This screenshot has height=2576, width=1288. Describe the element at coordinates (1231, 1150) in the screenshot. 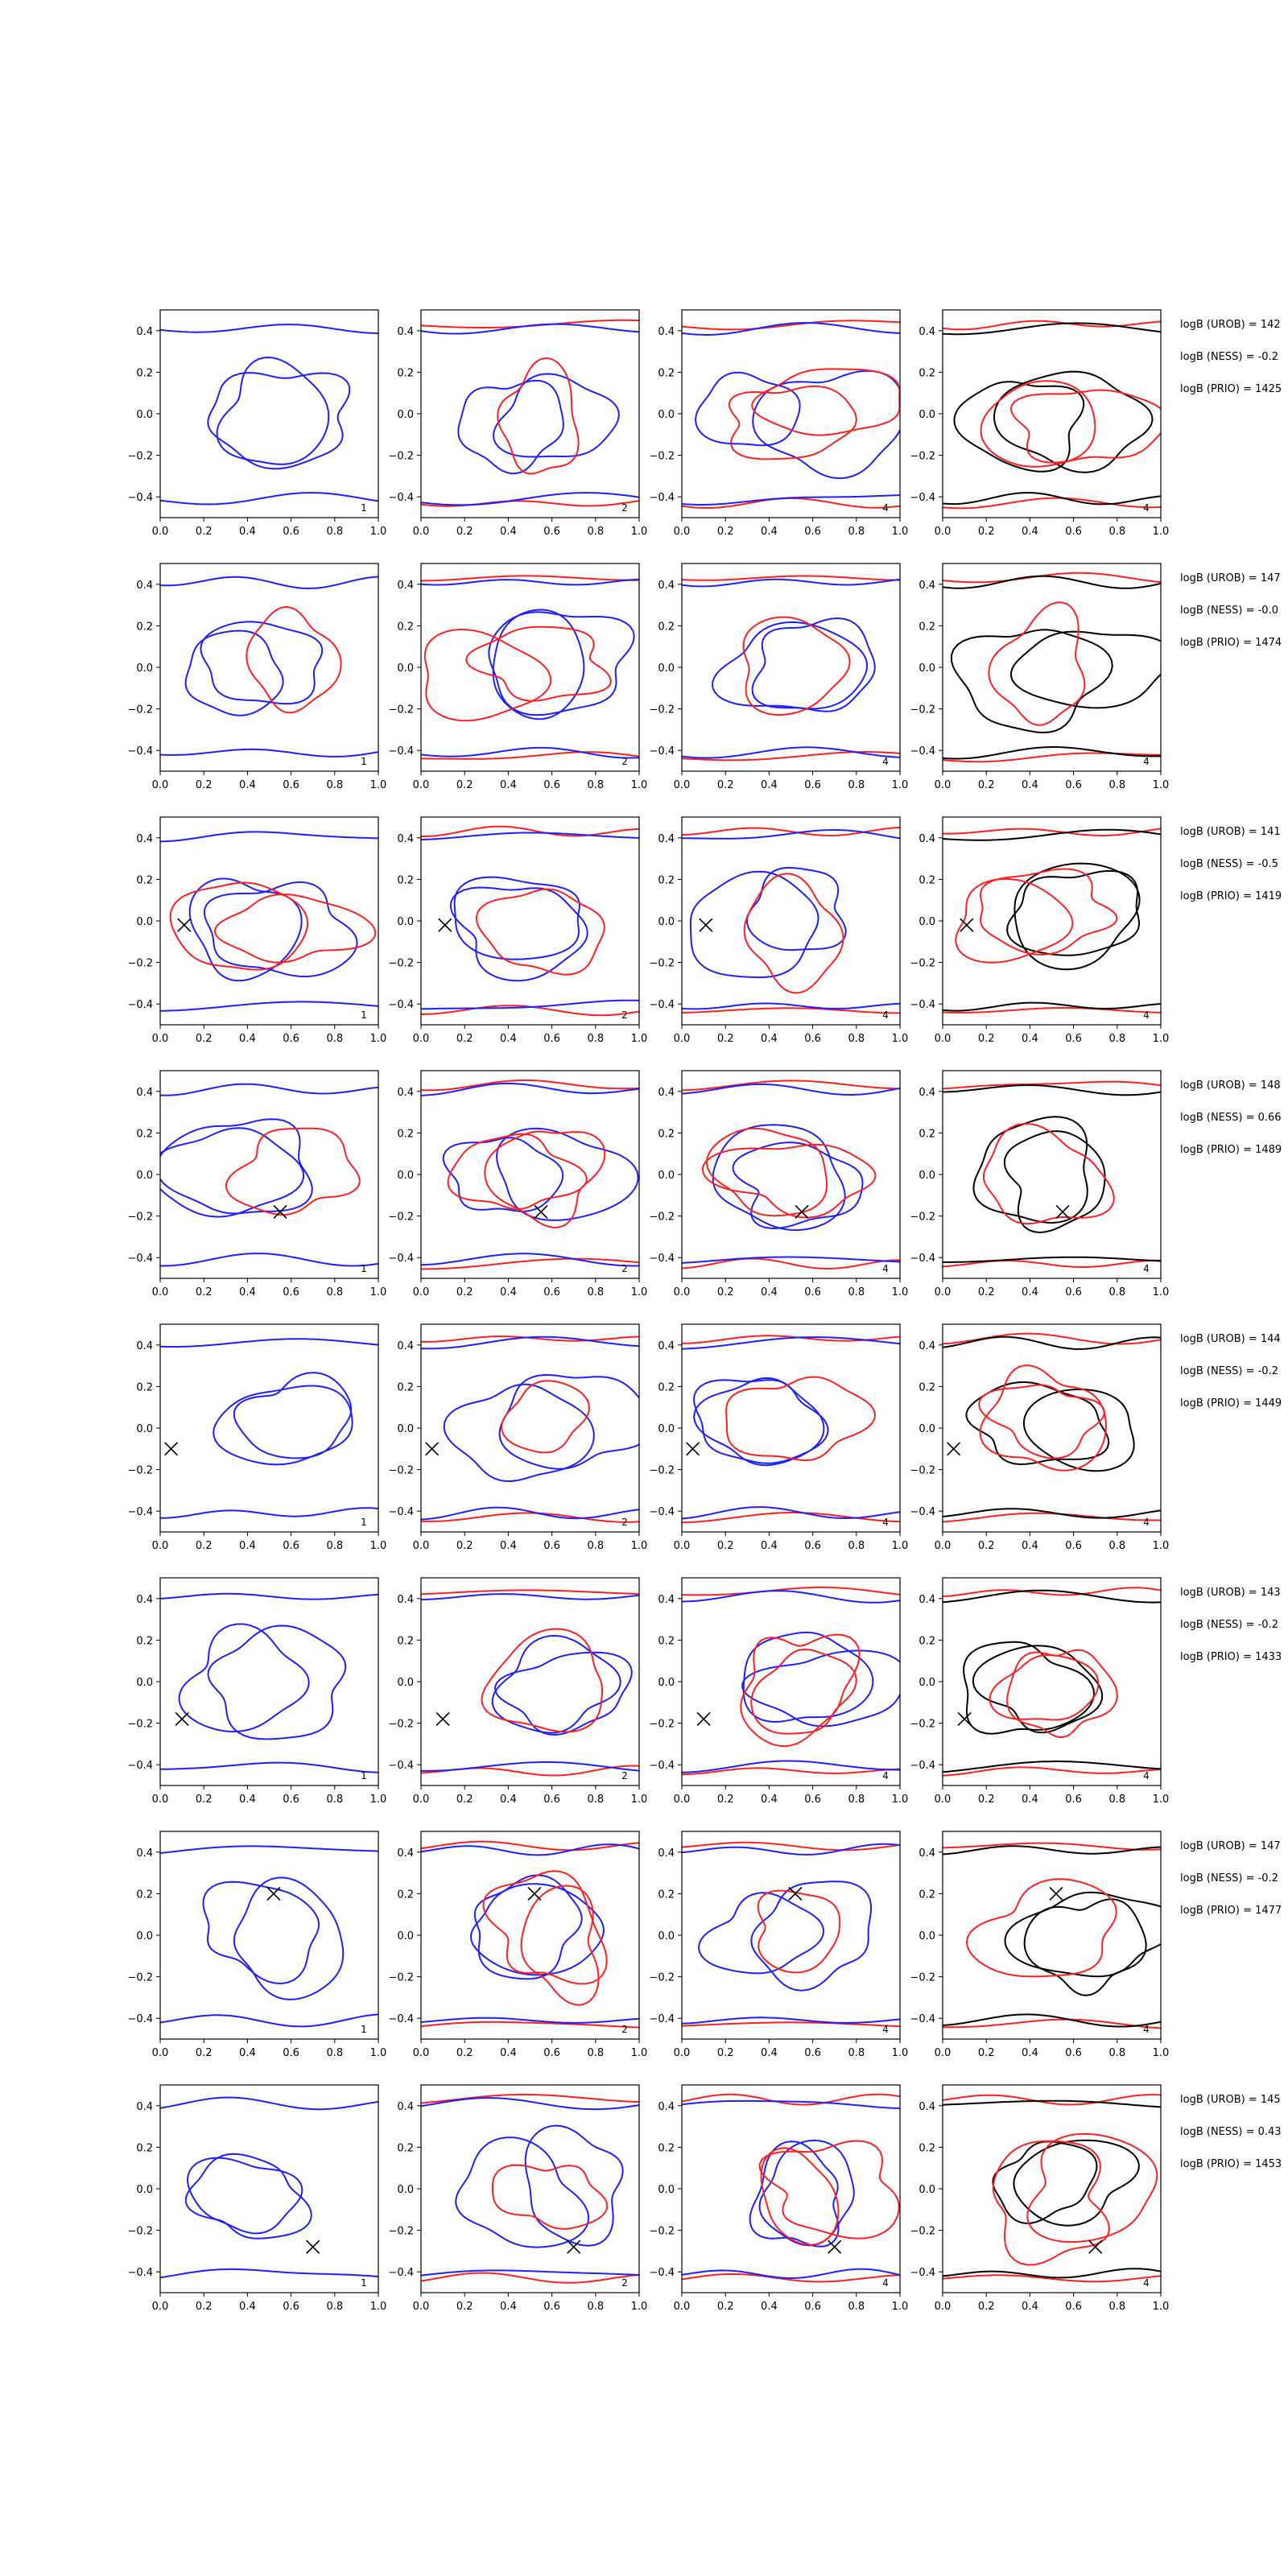

I see `logb-annotation: logB (PRIO) = 1489` at that location.